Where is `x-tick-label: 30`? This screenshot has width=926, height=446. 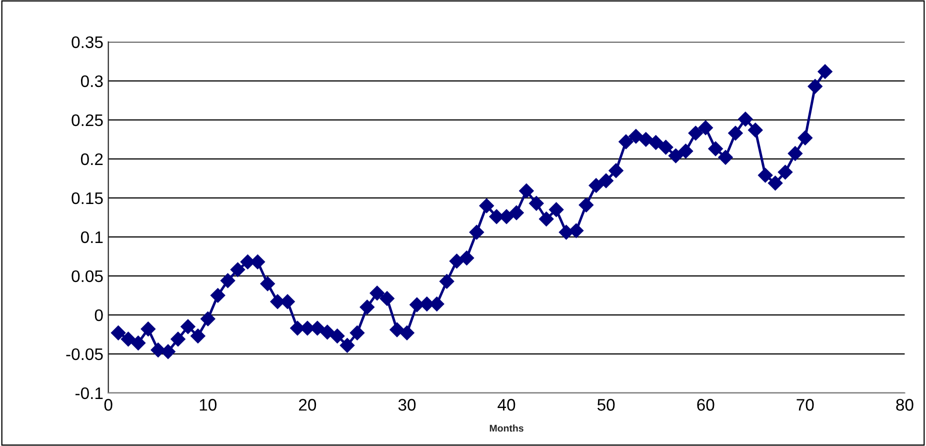 x-tick-label: 30 is located at coordinates (407, 404).